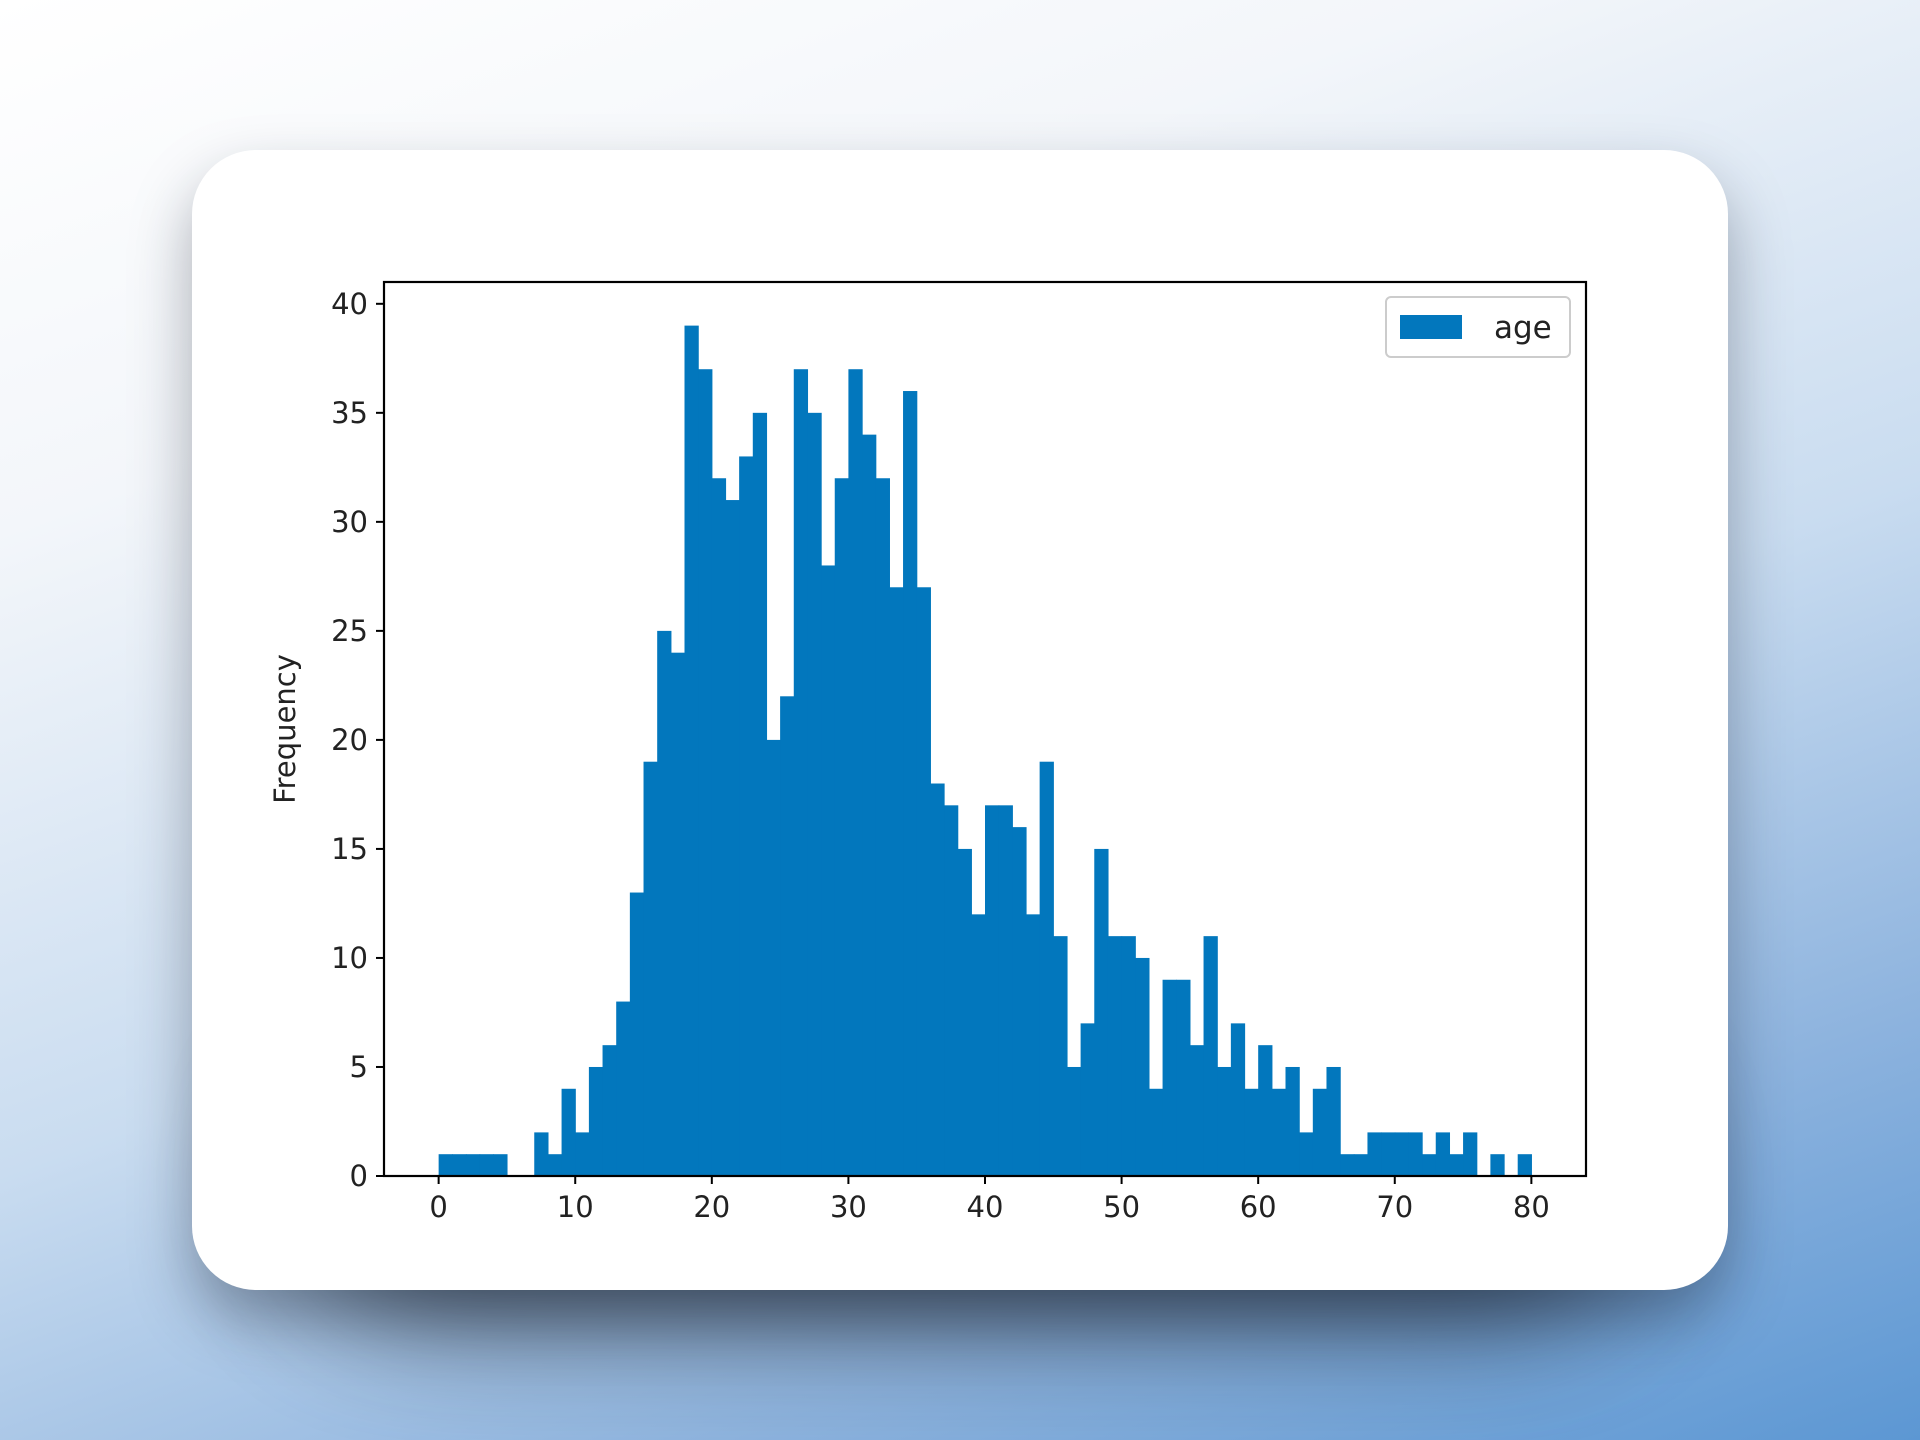  I want to click on legend-box, so click(1478, 327).